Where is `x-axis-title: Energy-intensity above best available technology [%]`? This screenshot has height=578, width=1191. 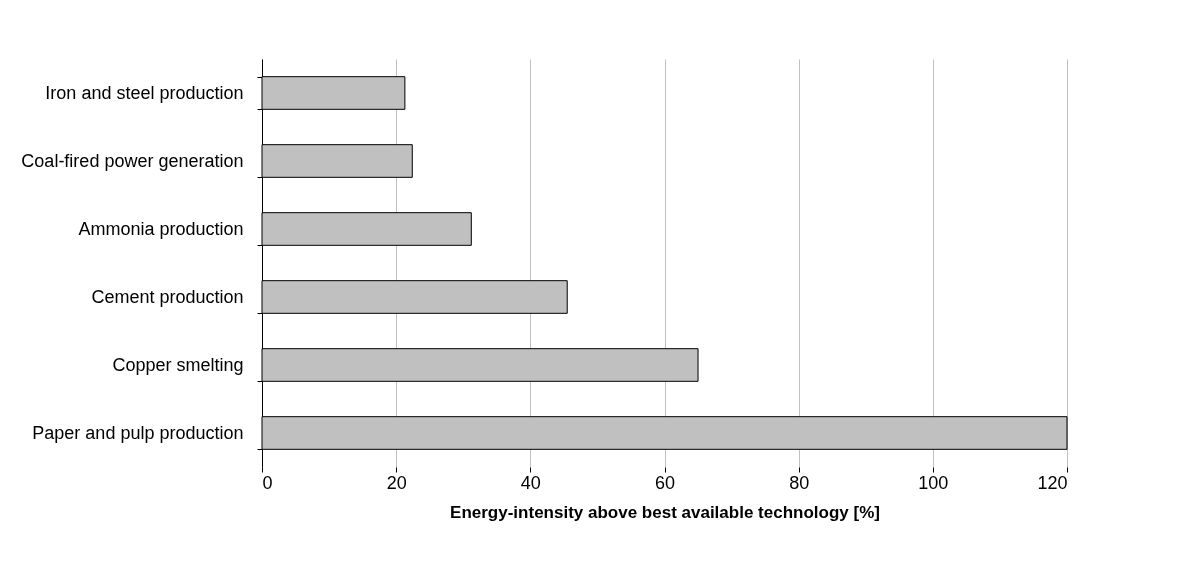 x-axis-title: Energy-intensity above best available technology [%] is located at coordinates (665, 512).